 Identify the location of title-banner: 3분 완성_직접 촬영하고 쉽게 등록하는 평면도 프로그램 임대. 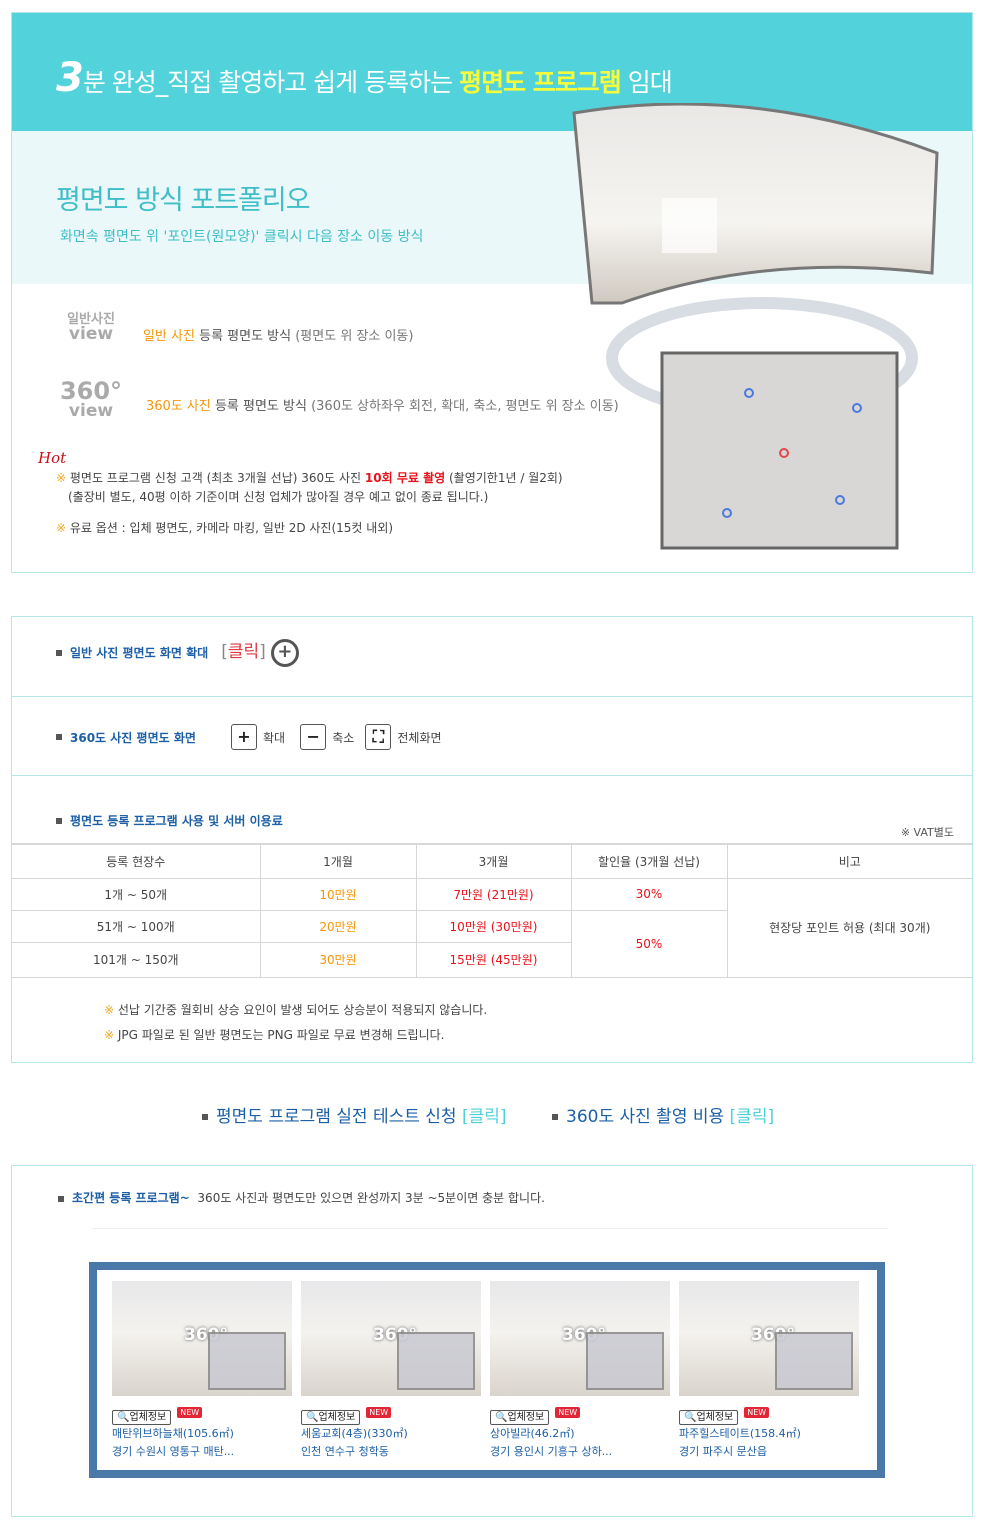
(492, 72).